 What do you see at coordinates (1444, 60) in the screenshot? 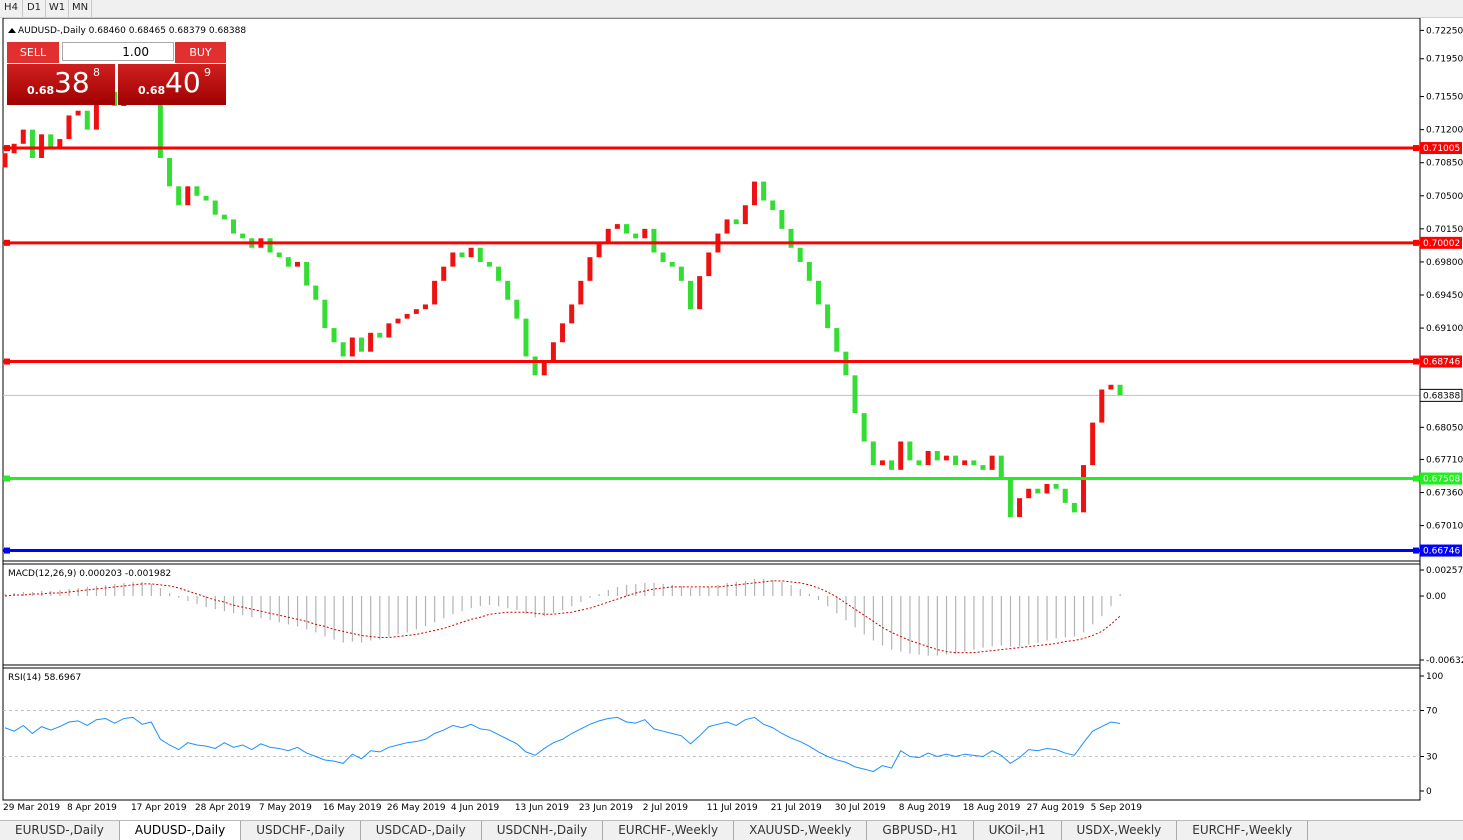
I see `y-tick-label: 0.71950` at bounding box center [1444, 60].